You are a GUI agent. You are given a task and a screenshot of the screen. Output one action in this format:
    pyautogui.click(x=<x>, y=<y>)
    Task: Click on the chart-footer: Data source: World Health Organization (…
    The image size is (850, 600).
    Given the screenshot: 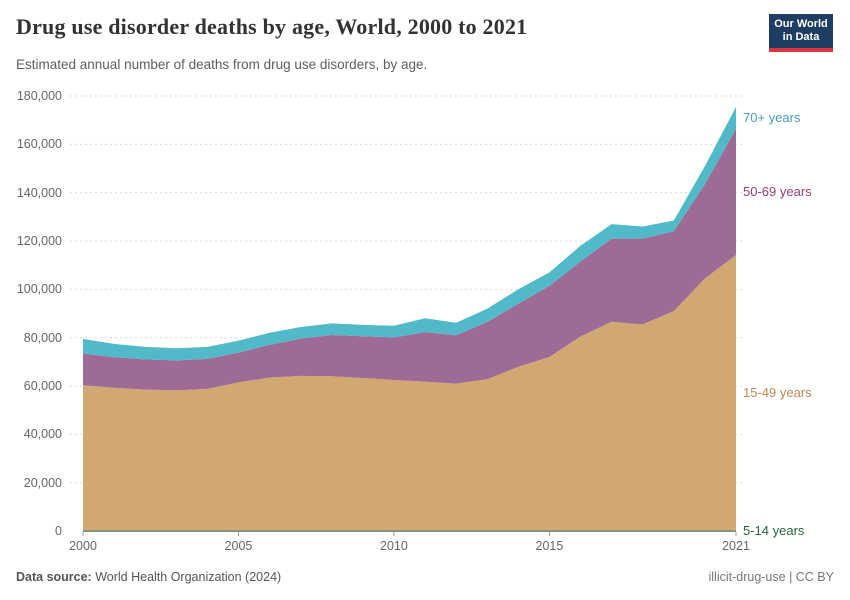 What is the action you would take?
    pyautogui.click(x=425, y=577)
    